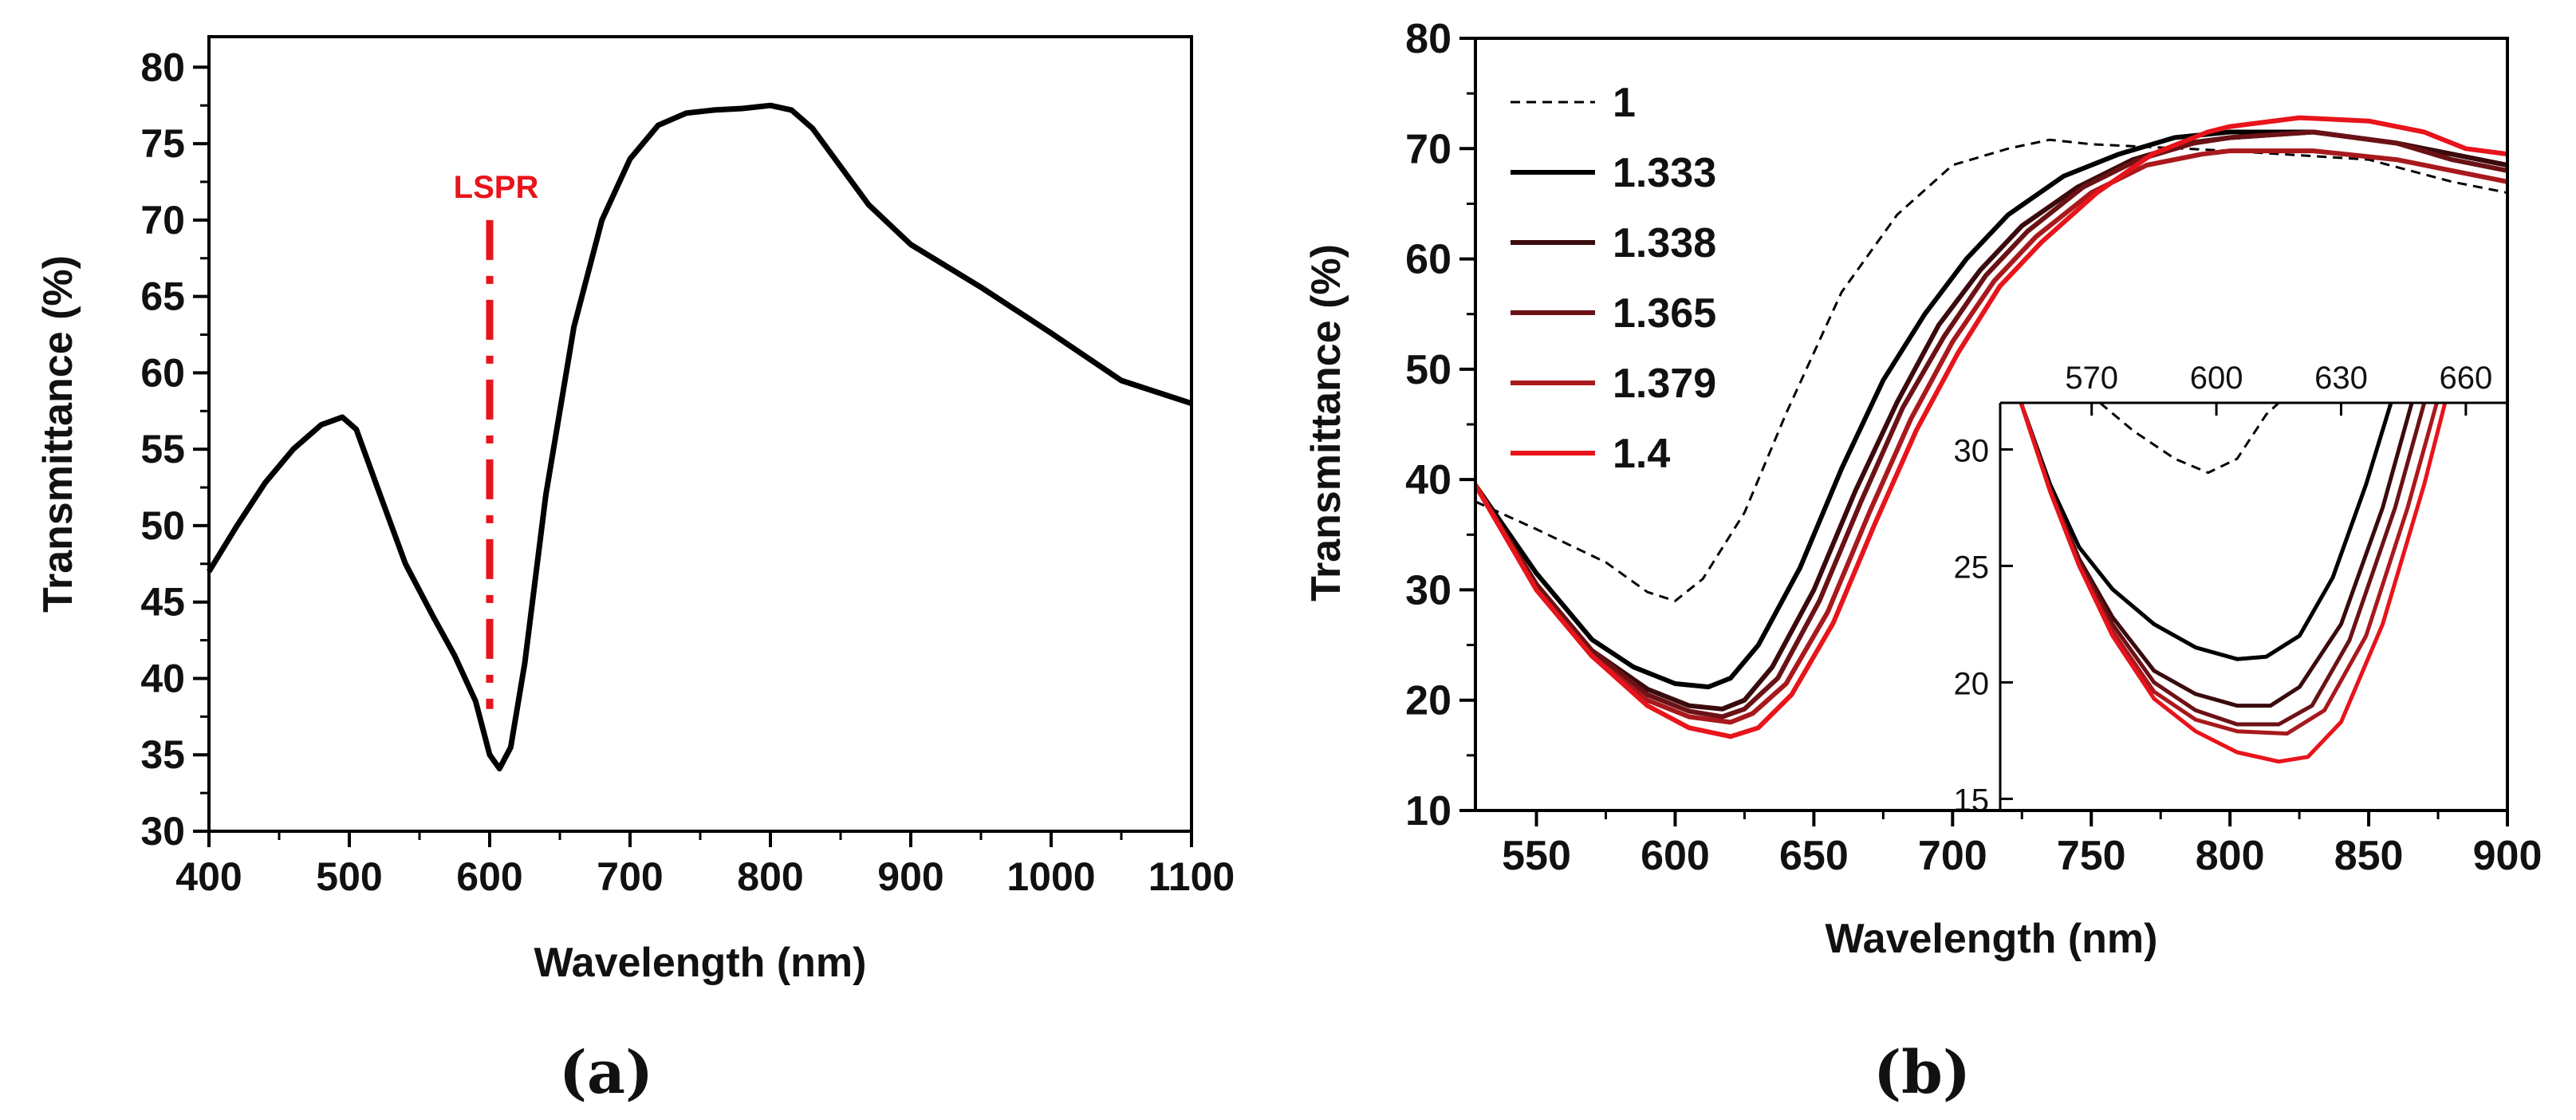 This screenshot has width=2576, height=1120. I want to click on chart-b-ytick-label: 10, so click(1428, 811).